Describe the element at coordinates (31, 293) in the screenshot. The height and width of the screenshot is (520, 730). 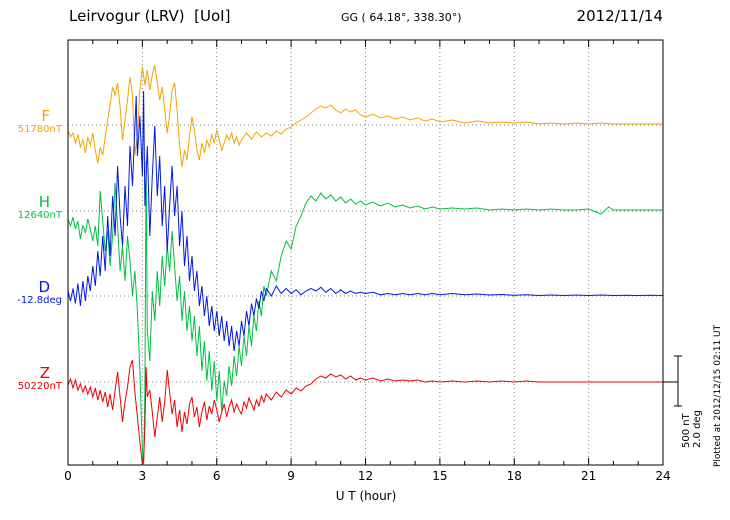
I see `channel-d-block: D -12.8deg` at that location.